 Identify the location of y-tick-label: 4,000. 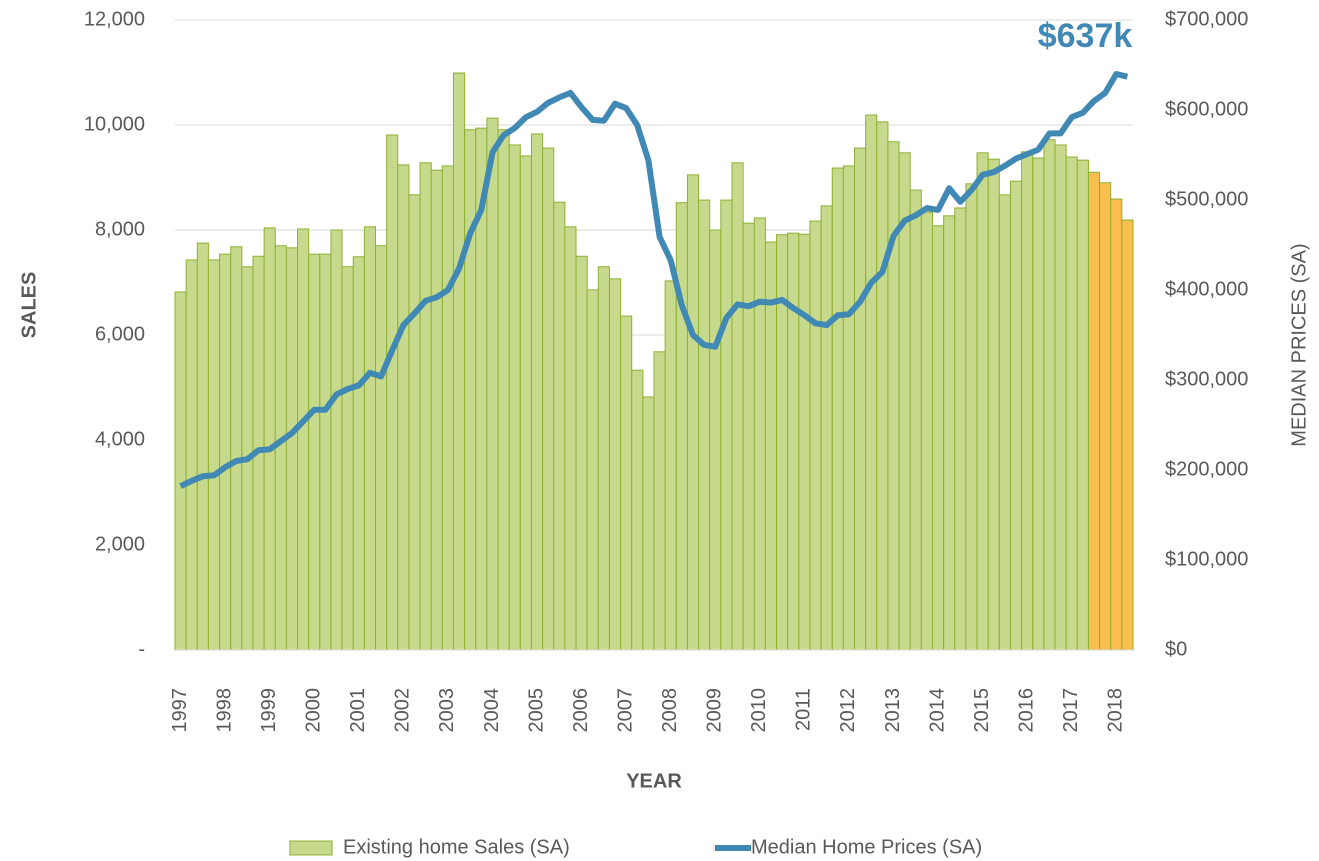
(120, 439).